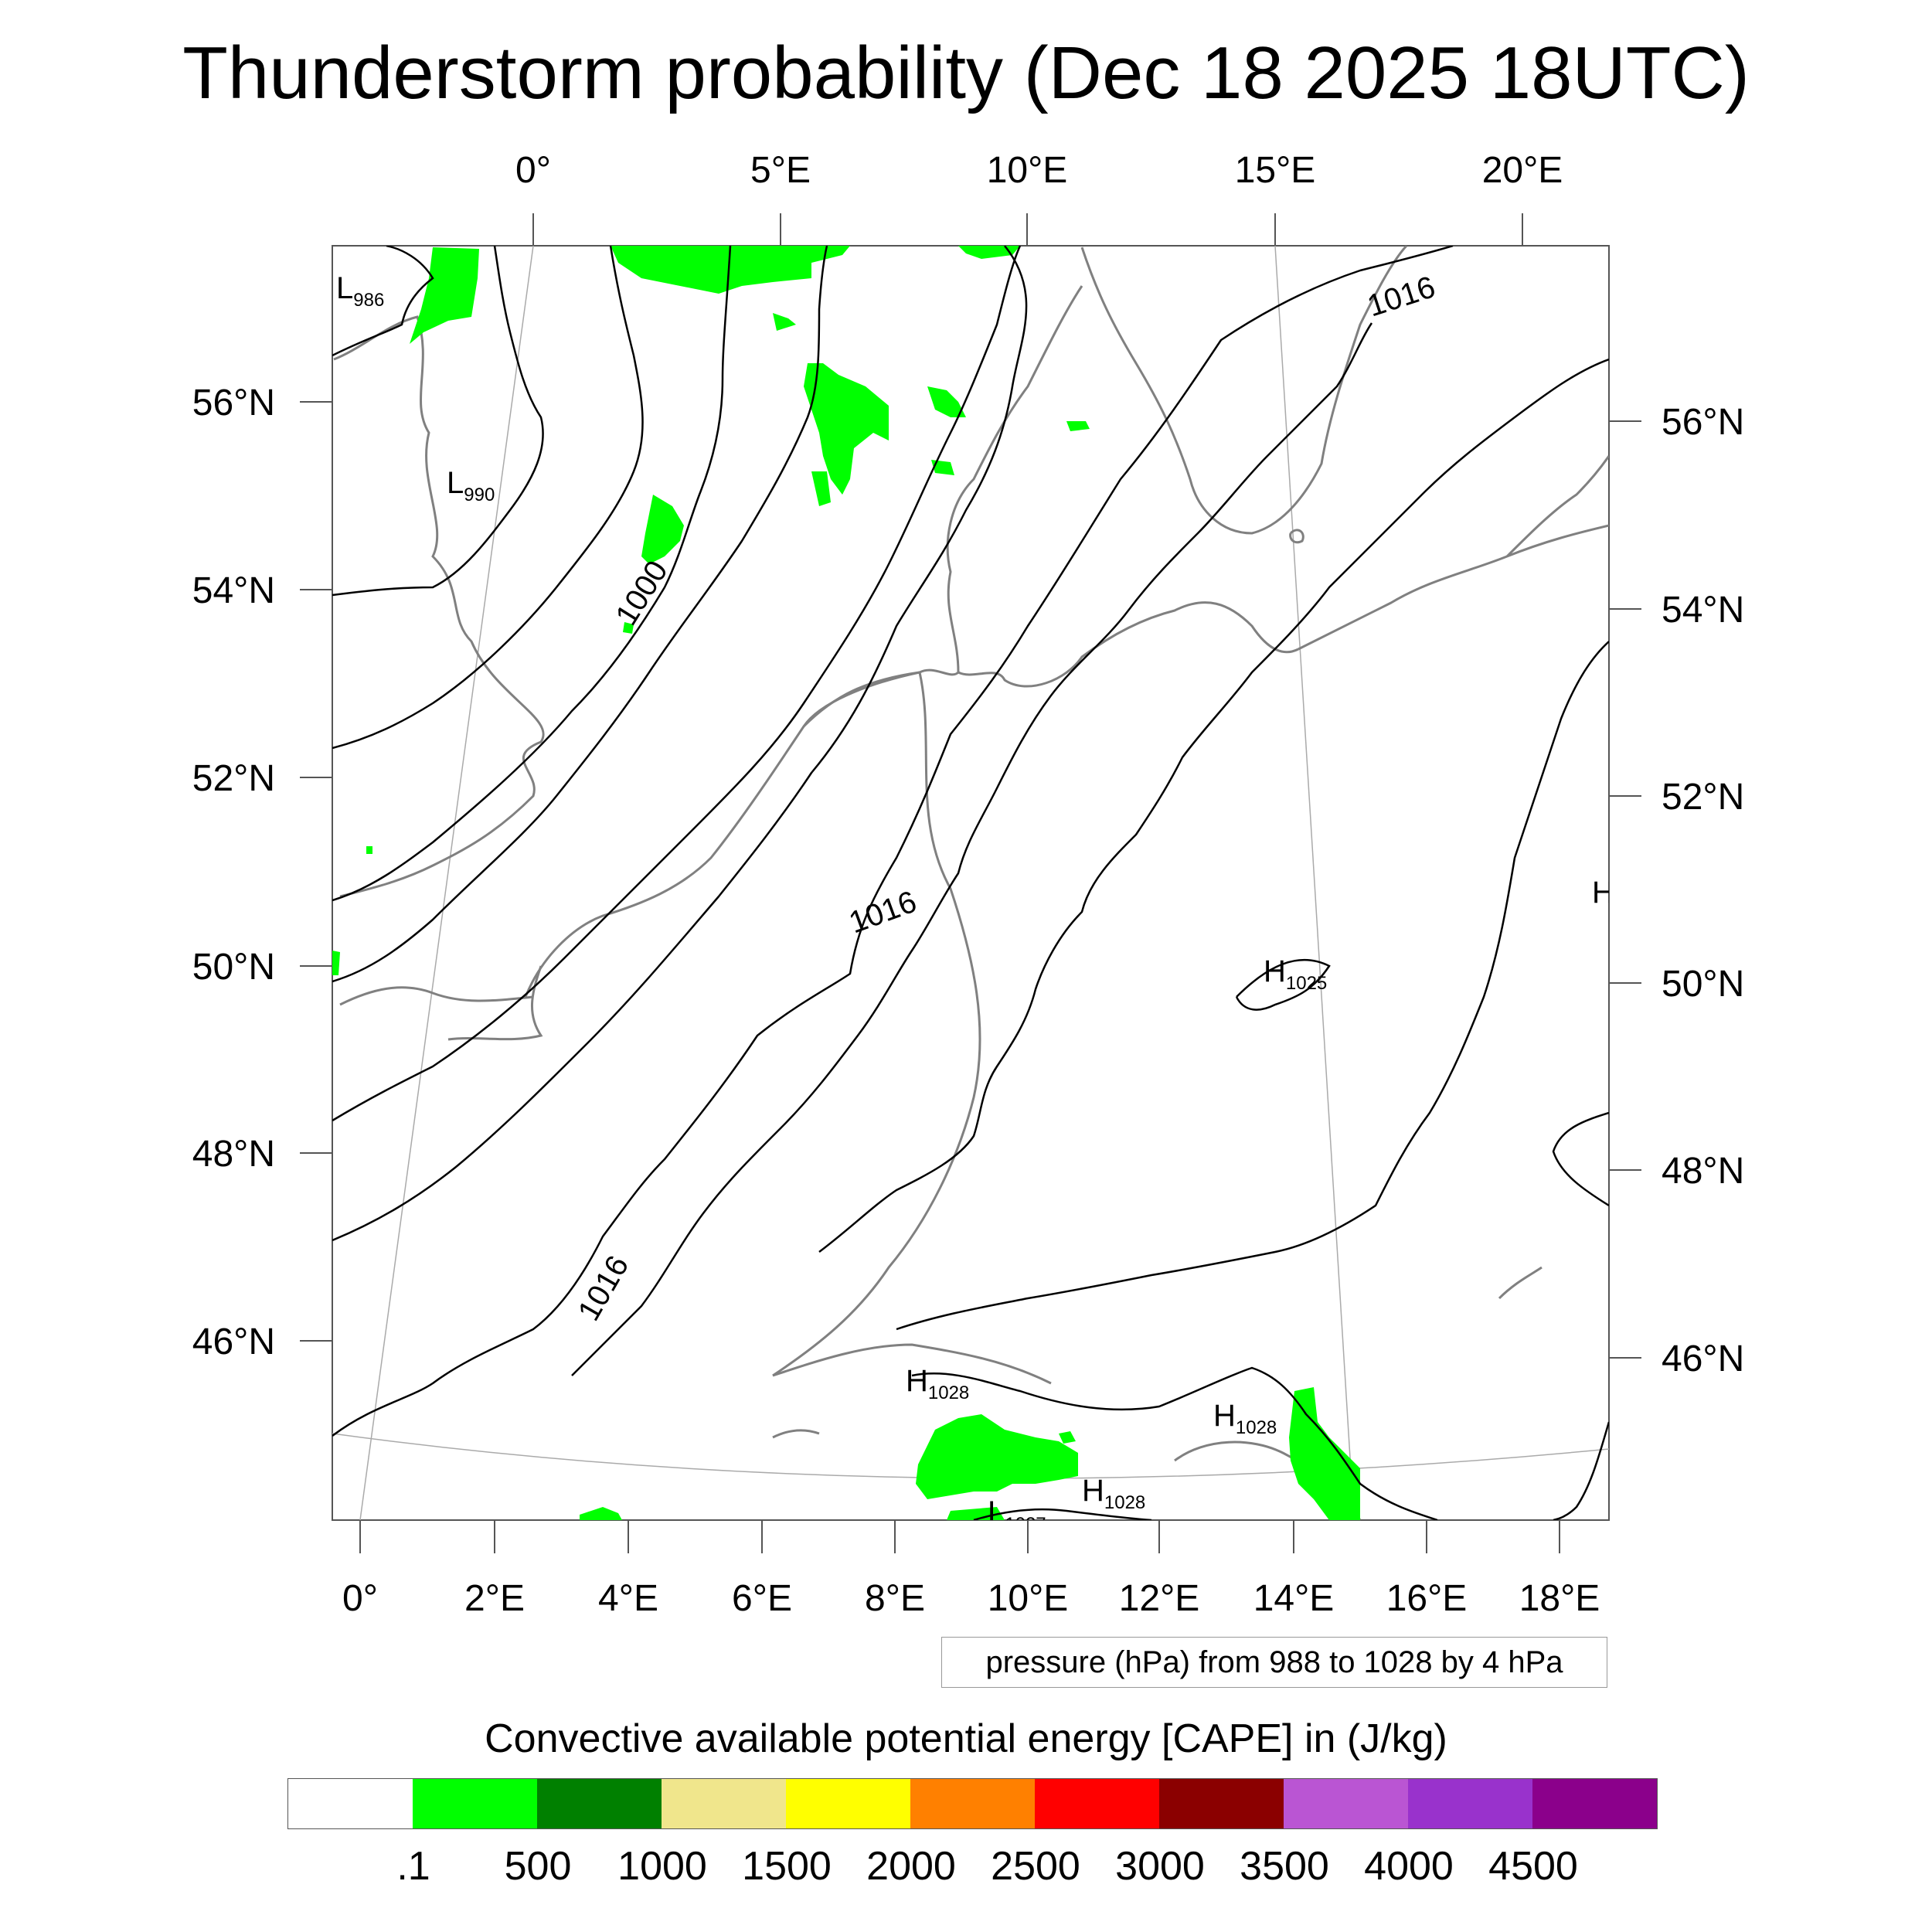 This screenshot has width=1932, height=1932. Describe the element at coordinates (966, 1868) in the screenshot. I see `colorbar-labels: .1 500 1000 1500 2000 2500 3000 3500 4000 4500` at that location.